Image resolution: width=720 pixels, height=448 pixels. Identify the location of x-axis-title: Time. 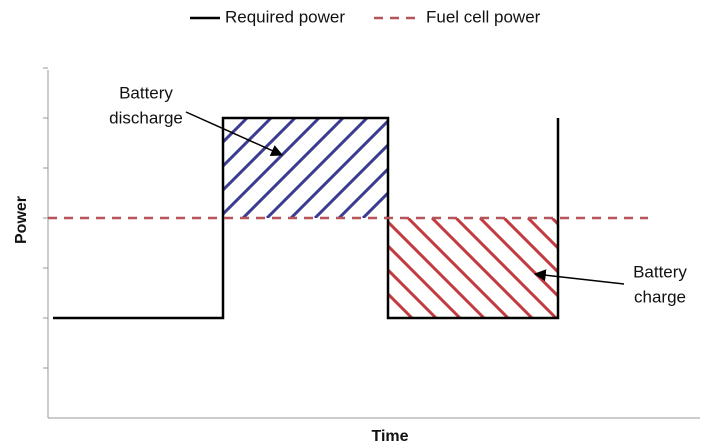
(389, 436).